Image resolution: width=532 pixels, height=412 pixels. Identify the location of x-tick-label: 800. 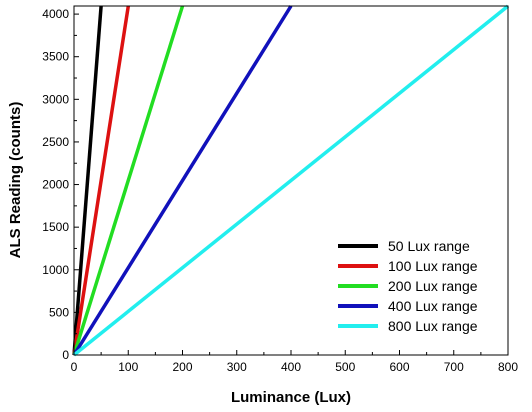
(508, 367).